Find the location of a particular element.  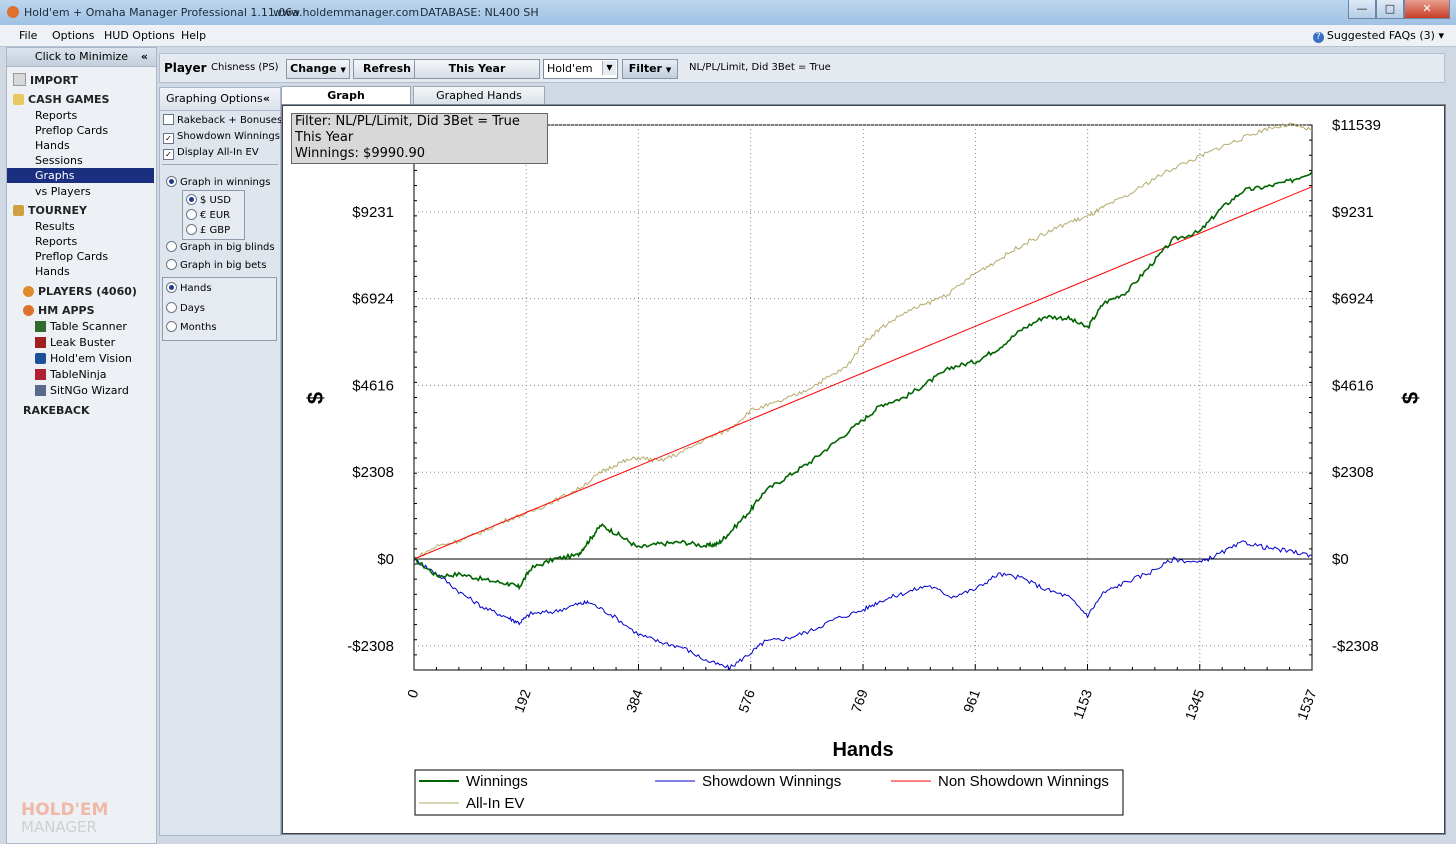

legend-box is located at coordinates (769, 792).